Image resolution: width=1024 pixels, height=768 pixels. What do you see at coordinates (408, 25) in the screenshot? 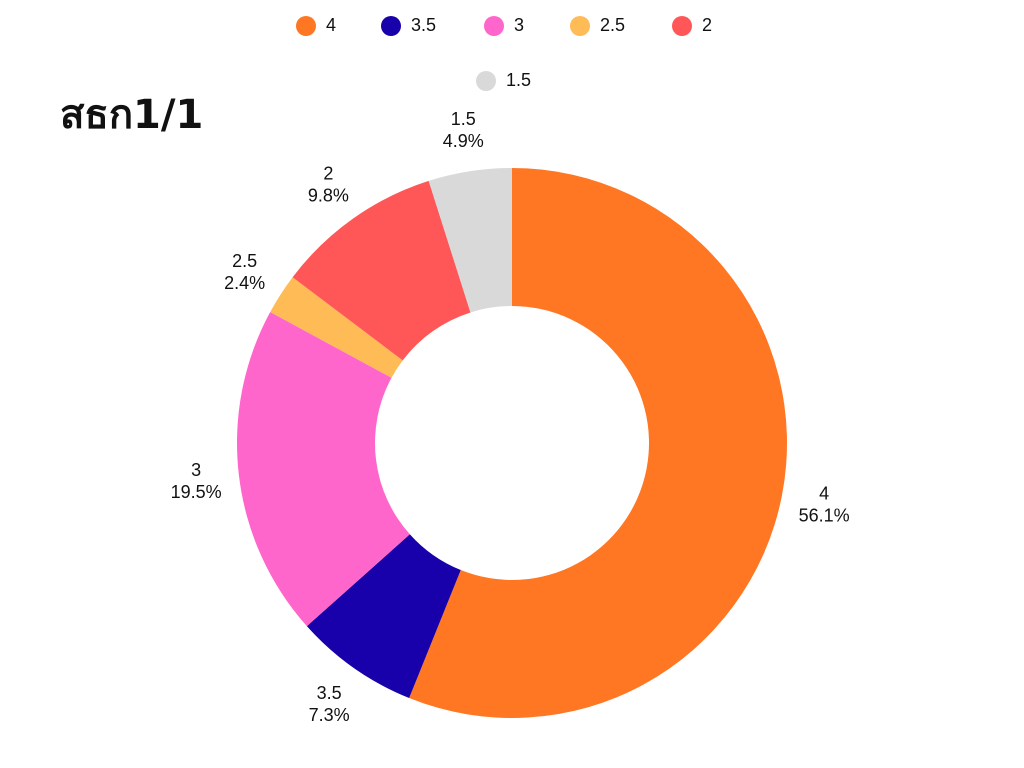
I see `legend-item-3-5: 3.5` at bounding box center [408, 25].